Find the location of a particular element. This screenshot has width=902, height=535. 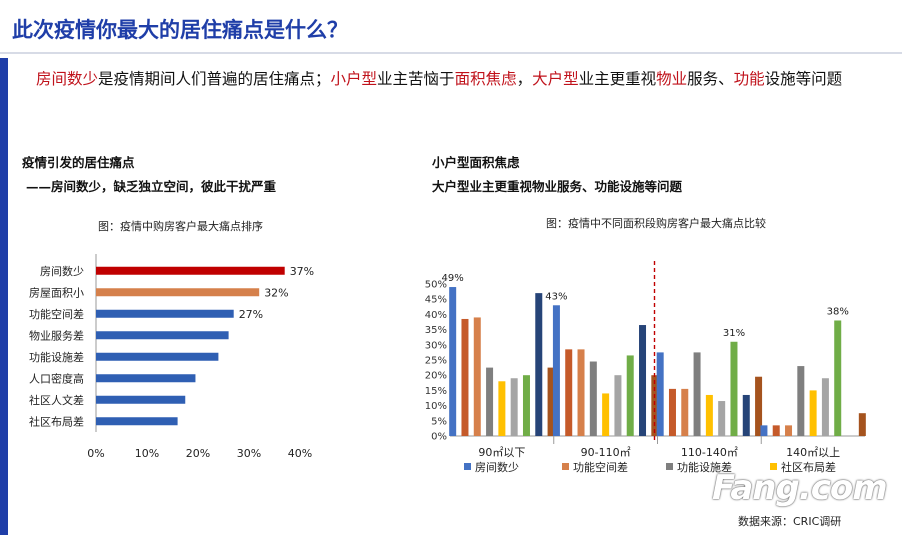

y-tick-label: 10% is located at coordinates (436, 406).